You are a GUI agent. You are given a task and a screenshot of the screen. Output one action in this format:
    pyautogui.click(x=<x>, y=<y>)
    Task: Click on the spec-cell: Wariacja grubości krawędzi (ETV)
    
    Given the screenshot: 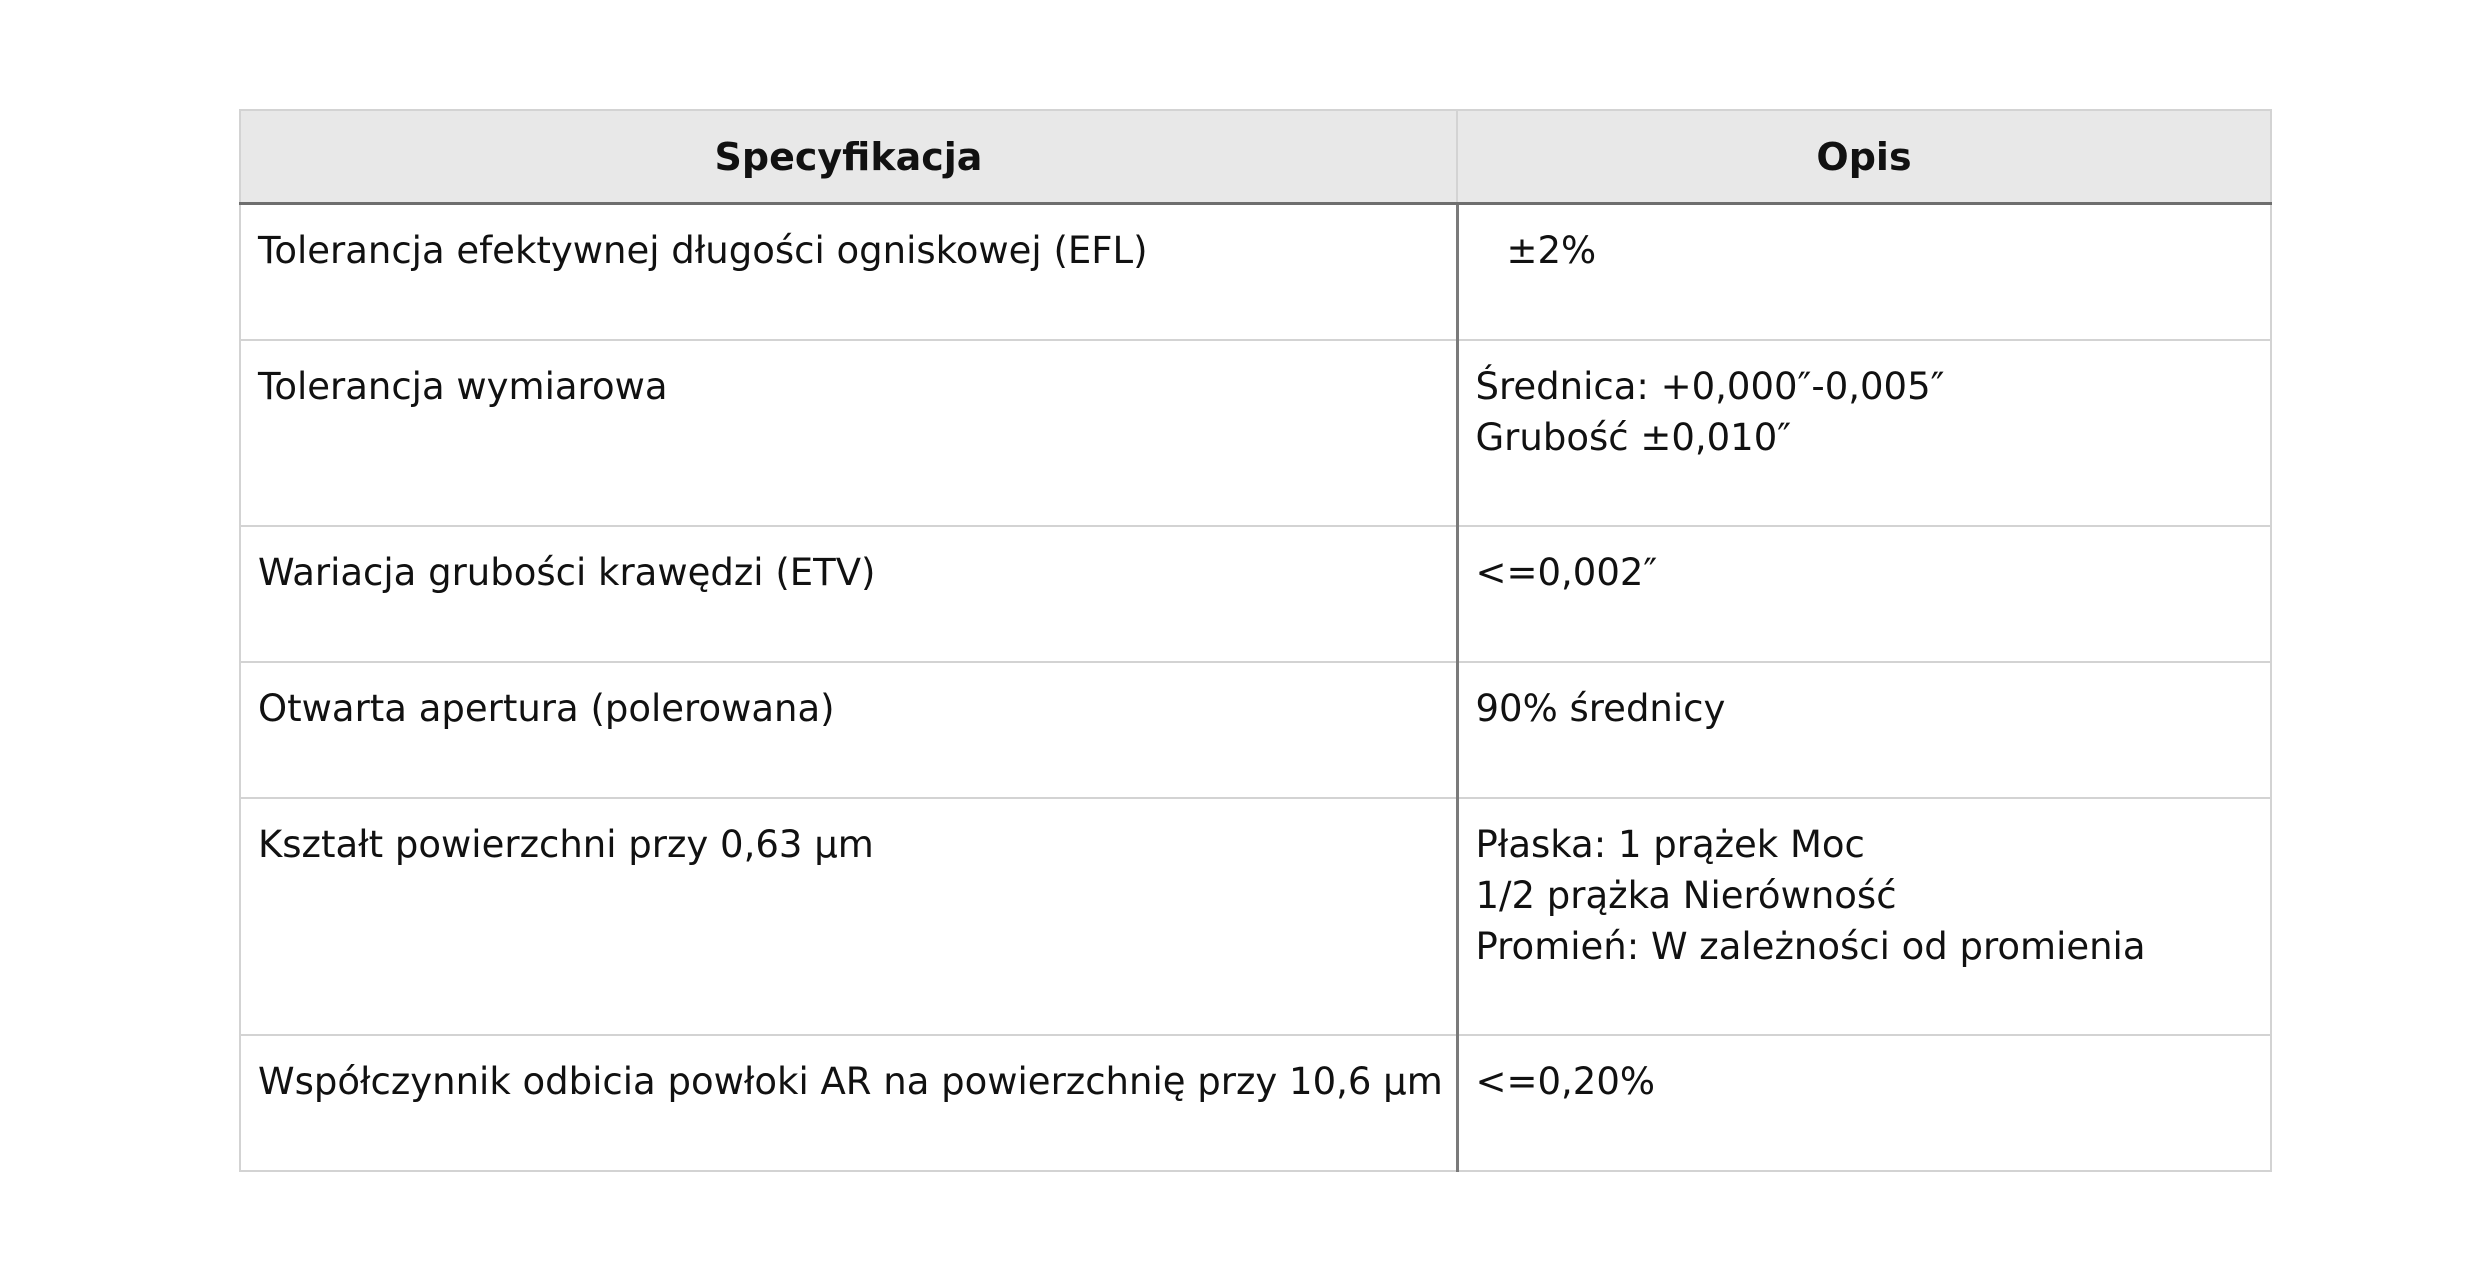 What is the action you would take?
    pyautogui.click(x=849, y=593)
    